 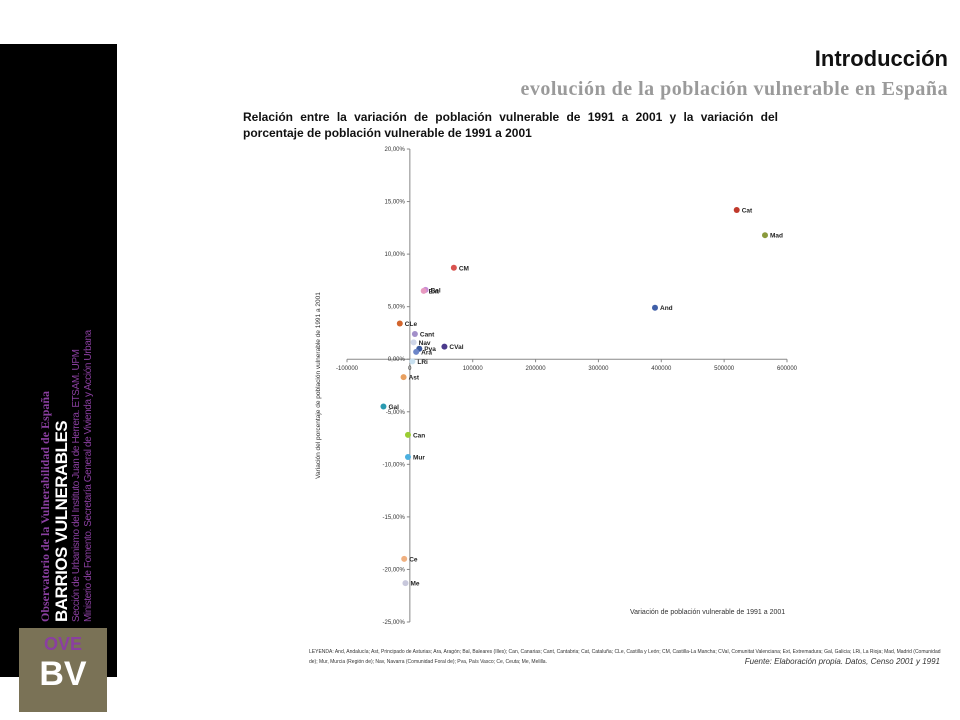 I want to click on y-tick-label: 0,00%, so click(x=397, y=360).